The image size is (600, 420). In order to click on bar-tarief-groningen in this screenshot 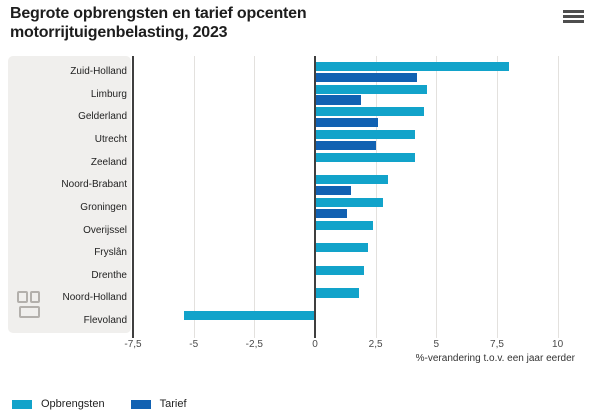, I will do `click(331, 213)`.